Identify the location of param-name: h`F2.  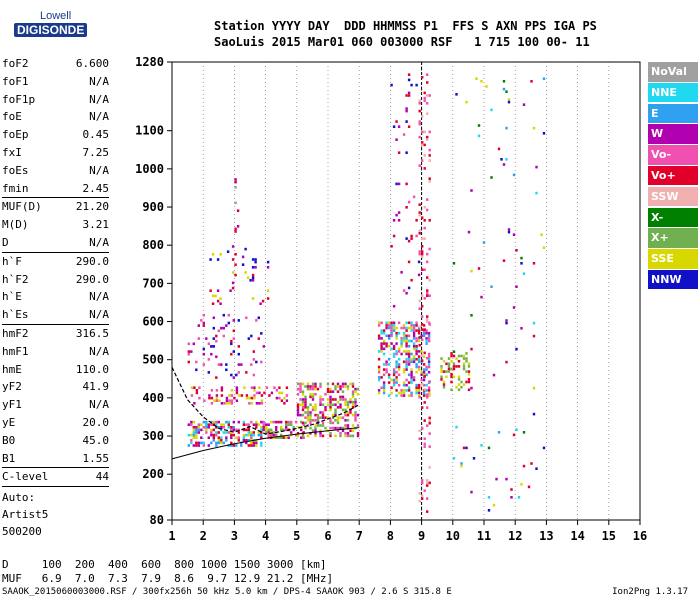
(15, 279).